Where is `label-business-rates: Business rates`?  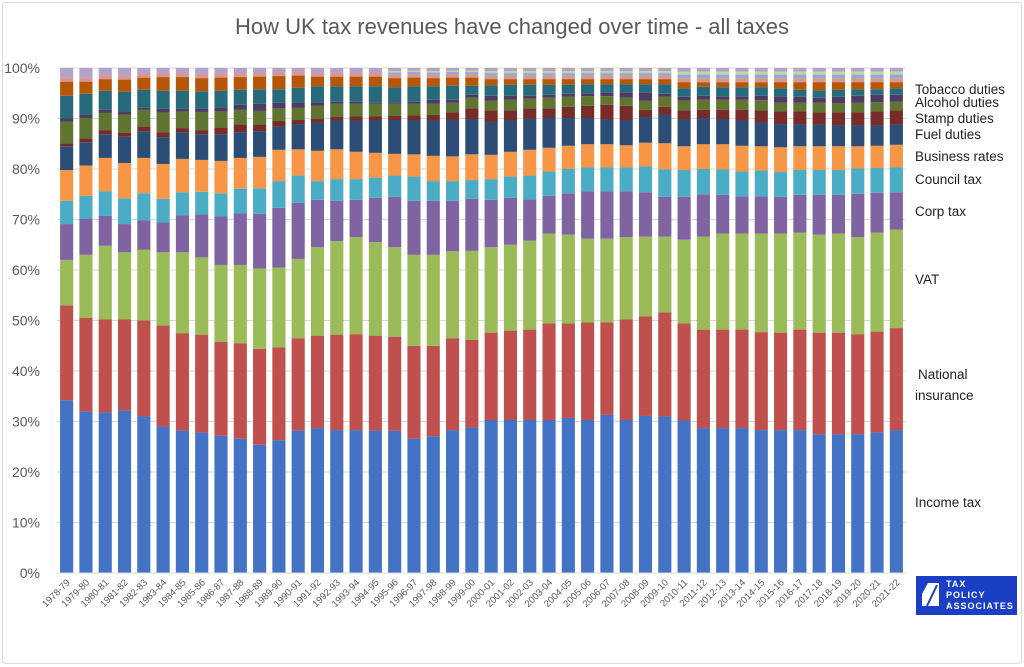
label-business-rates: Business rates is located at coordinates (959, 156).